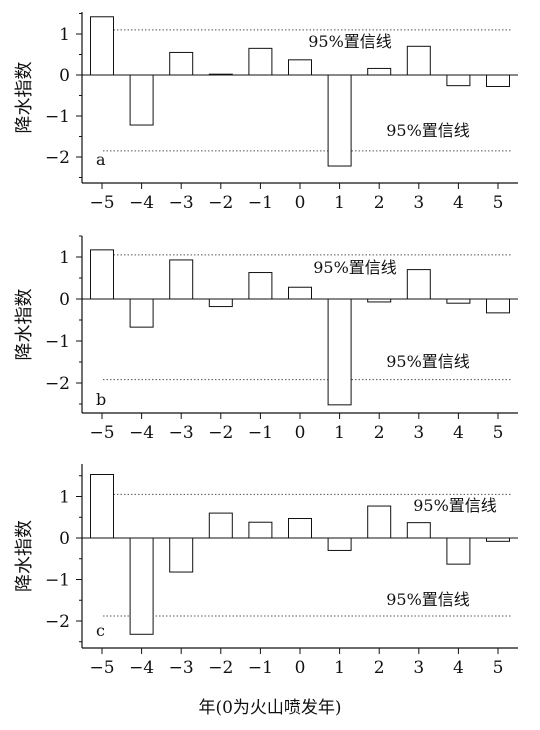 Image resolution: width=540 pixels, height=730 pixels. Describe the element at coordinates (100, 630) in the screenshot. I see `panel-label: c` at that location.